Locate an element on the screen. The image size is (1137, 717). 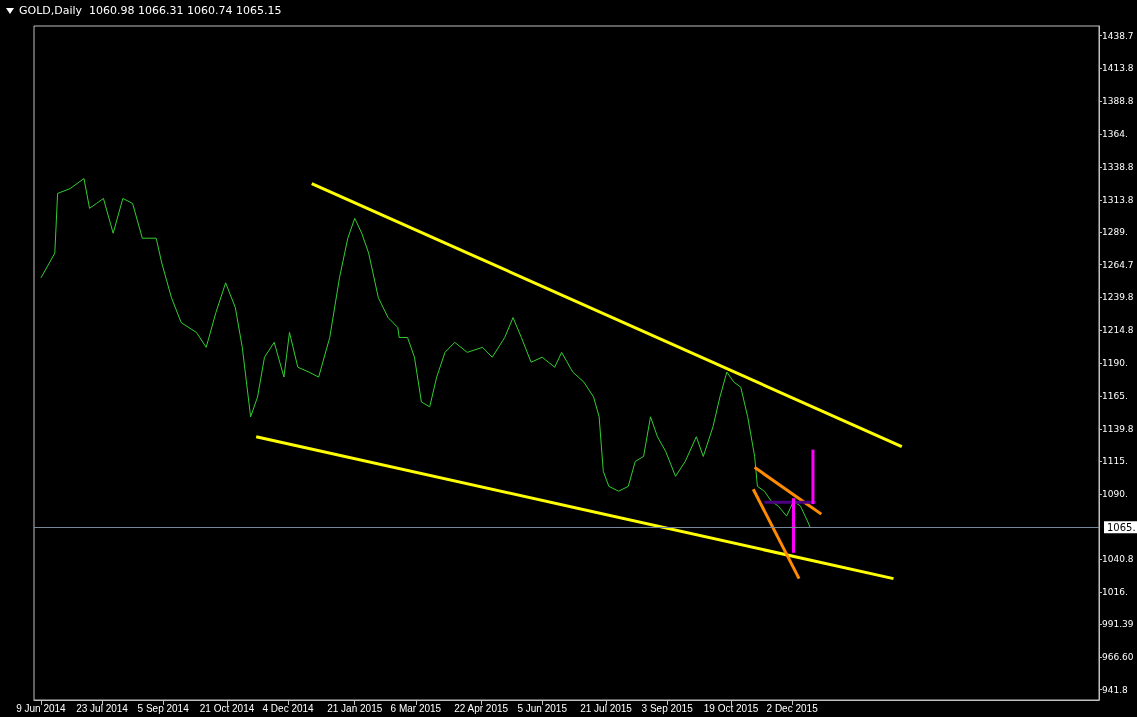
y-tick-label: 1139.8 is located at coordinates (1118, 429).